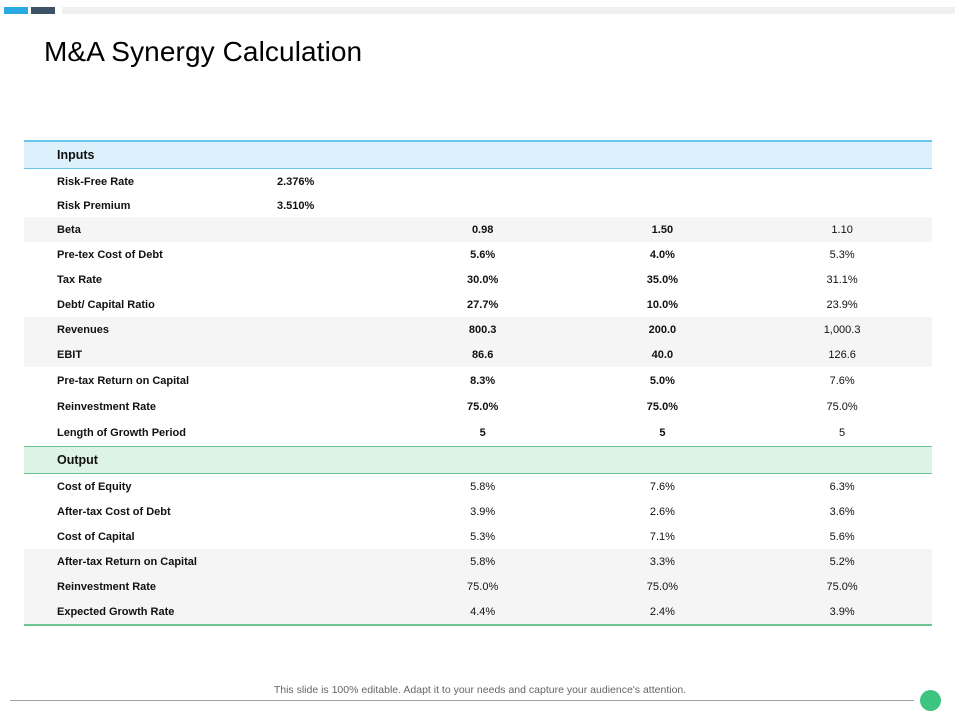 The width and height of the screenshot is (960, 720). Describe the element at coordinates (842, 254) in the screenshot. I see `row-value-3: 5.3%` at that location.